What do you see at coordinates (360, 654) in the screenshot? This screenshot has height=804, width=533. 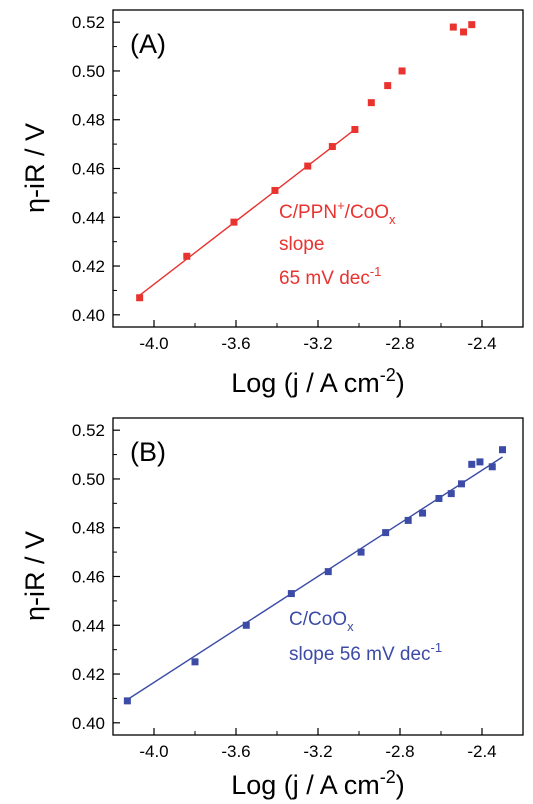 I see `annotation-b-slope: slope 56 mV dec` at bounding box center [360, 654].